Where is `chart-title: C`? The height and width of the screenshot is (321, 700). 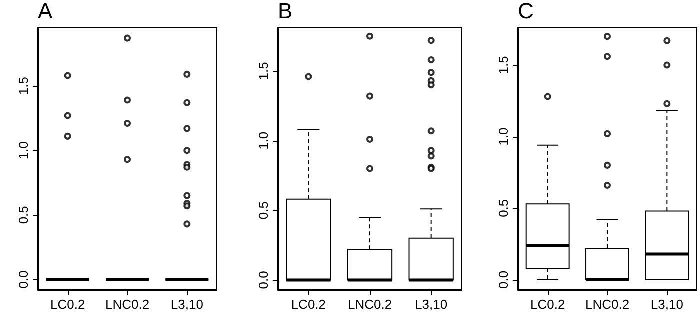 chart-title: C is located at coordinates (526, 12).